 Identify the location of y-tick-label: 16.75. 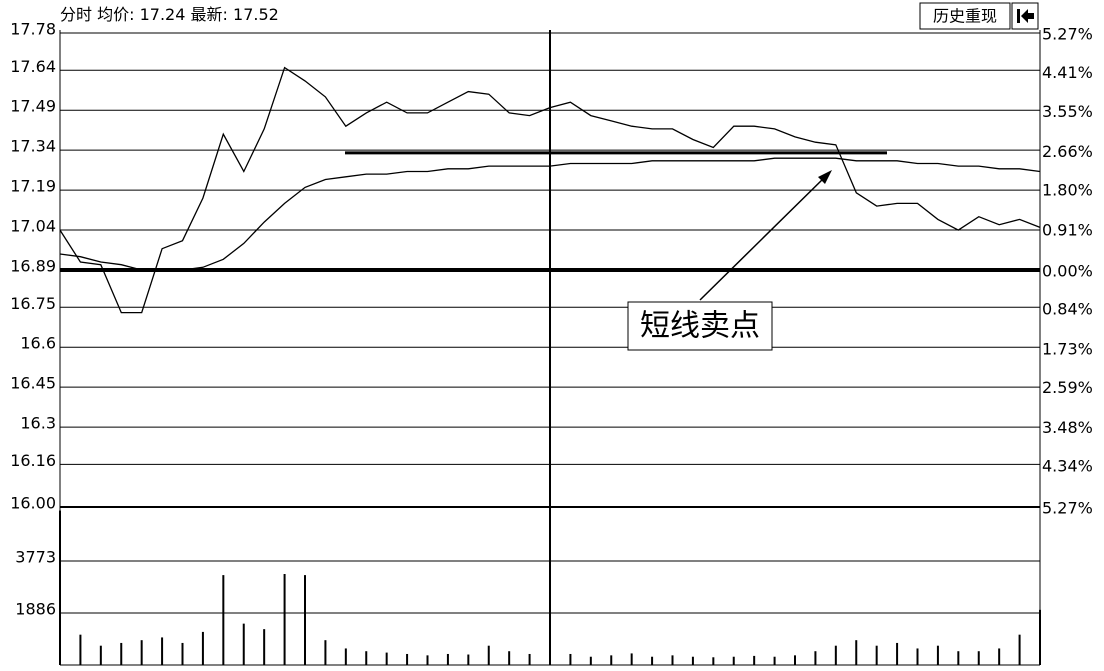
(33, 303).